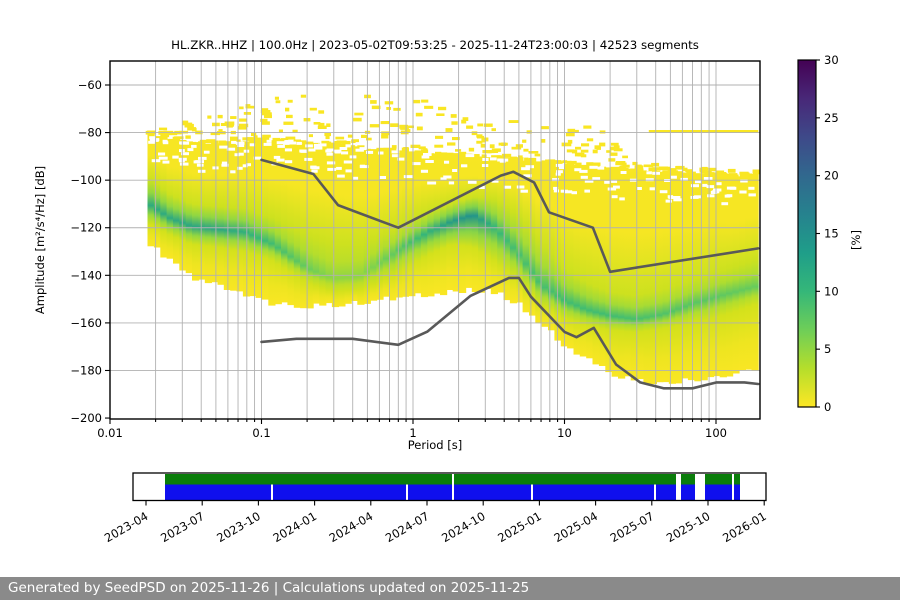 This screenshot has height=600, width=900. What do you see at coordinates (86, 323) in the screenshot?
I see `svg-text: −160` at bounding box center [86, 323].